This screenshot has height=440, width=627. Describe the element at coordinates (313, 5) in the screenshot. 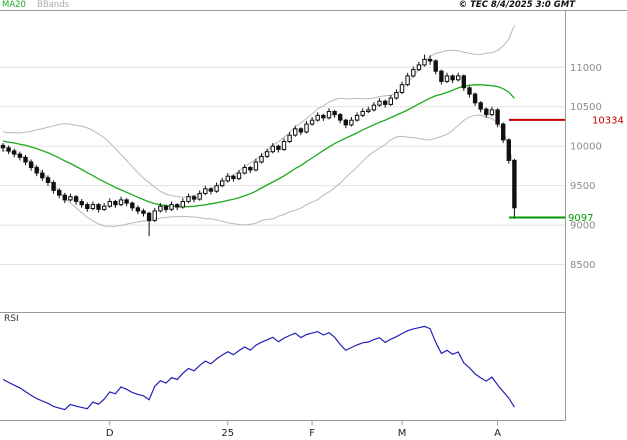

I see `chart-header: MA20 BBands © TEC 8/4/2025 3:0 GMT` at that location.